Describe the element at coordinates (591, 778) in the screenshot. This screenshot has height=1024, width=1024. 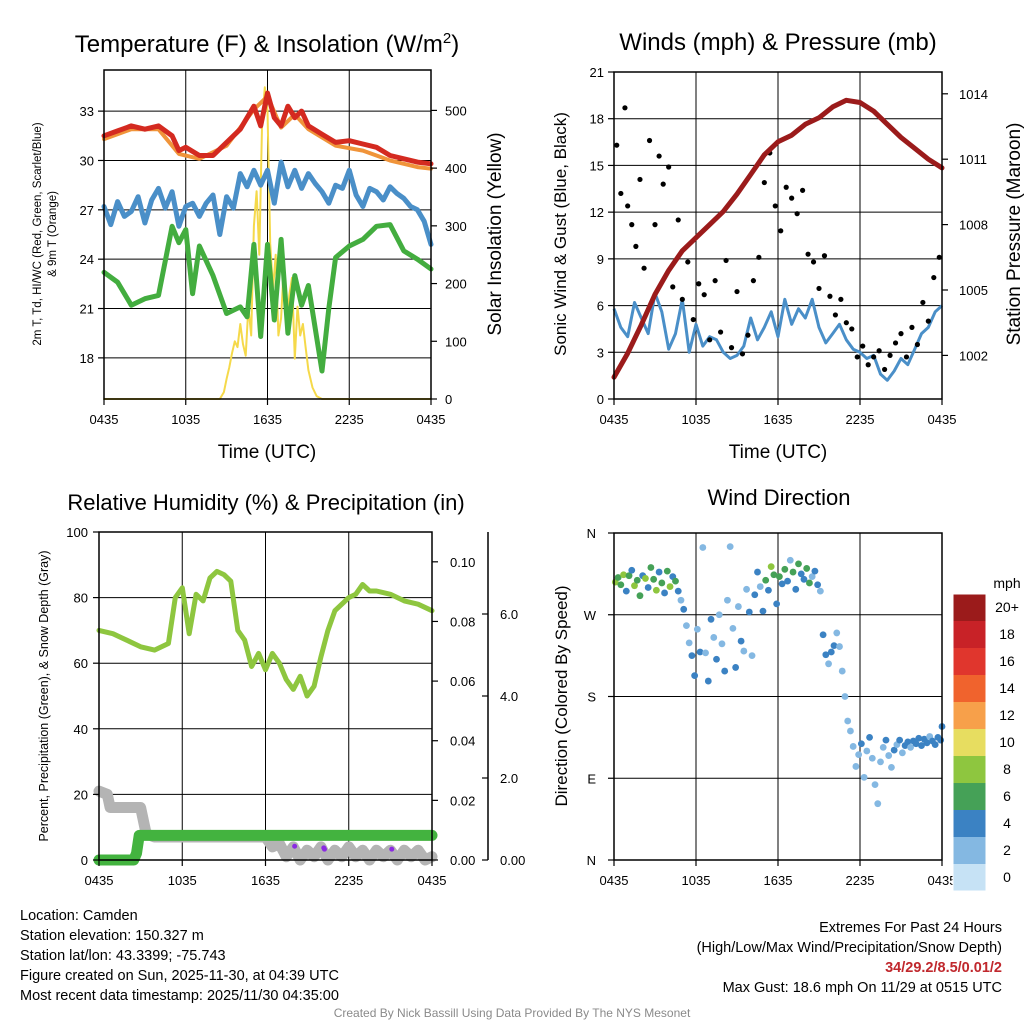
I see `direction-y-tick-label: E` at that location.